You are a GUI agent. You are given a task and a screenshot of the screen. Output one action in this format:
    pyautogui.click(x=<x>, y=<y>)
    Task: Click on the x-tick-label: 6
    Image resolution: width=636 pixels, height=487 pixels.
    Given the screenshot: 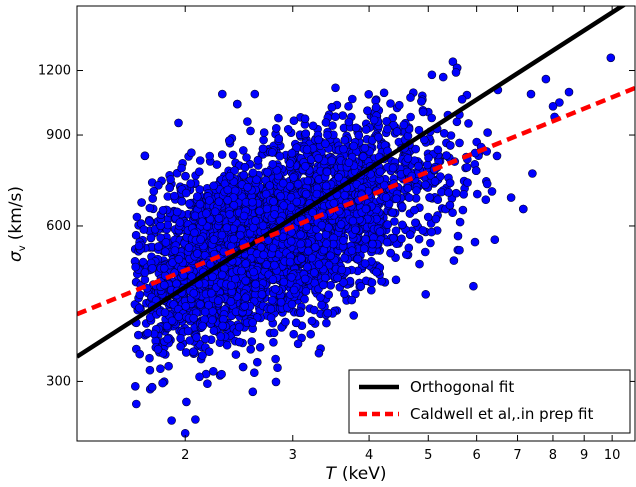 What is the action you would take?
    pyautogui.click(x=476, y=455)
    